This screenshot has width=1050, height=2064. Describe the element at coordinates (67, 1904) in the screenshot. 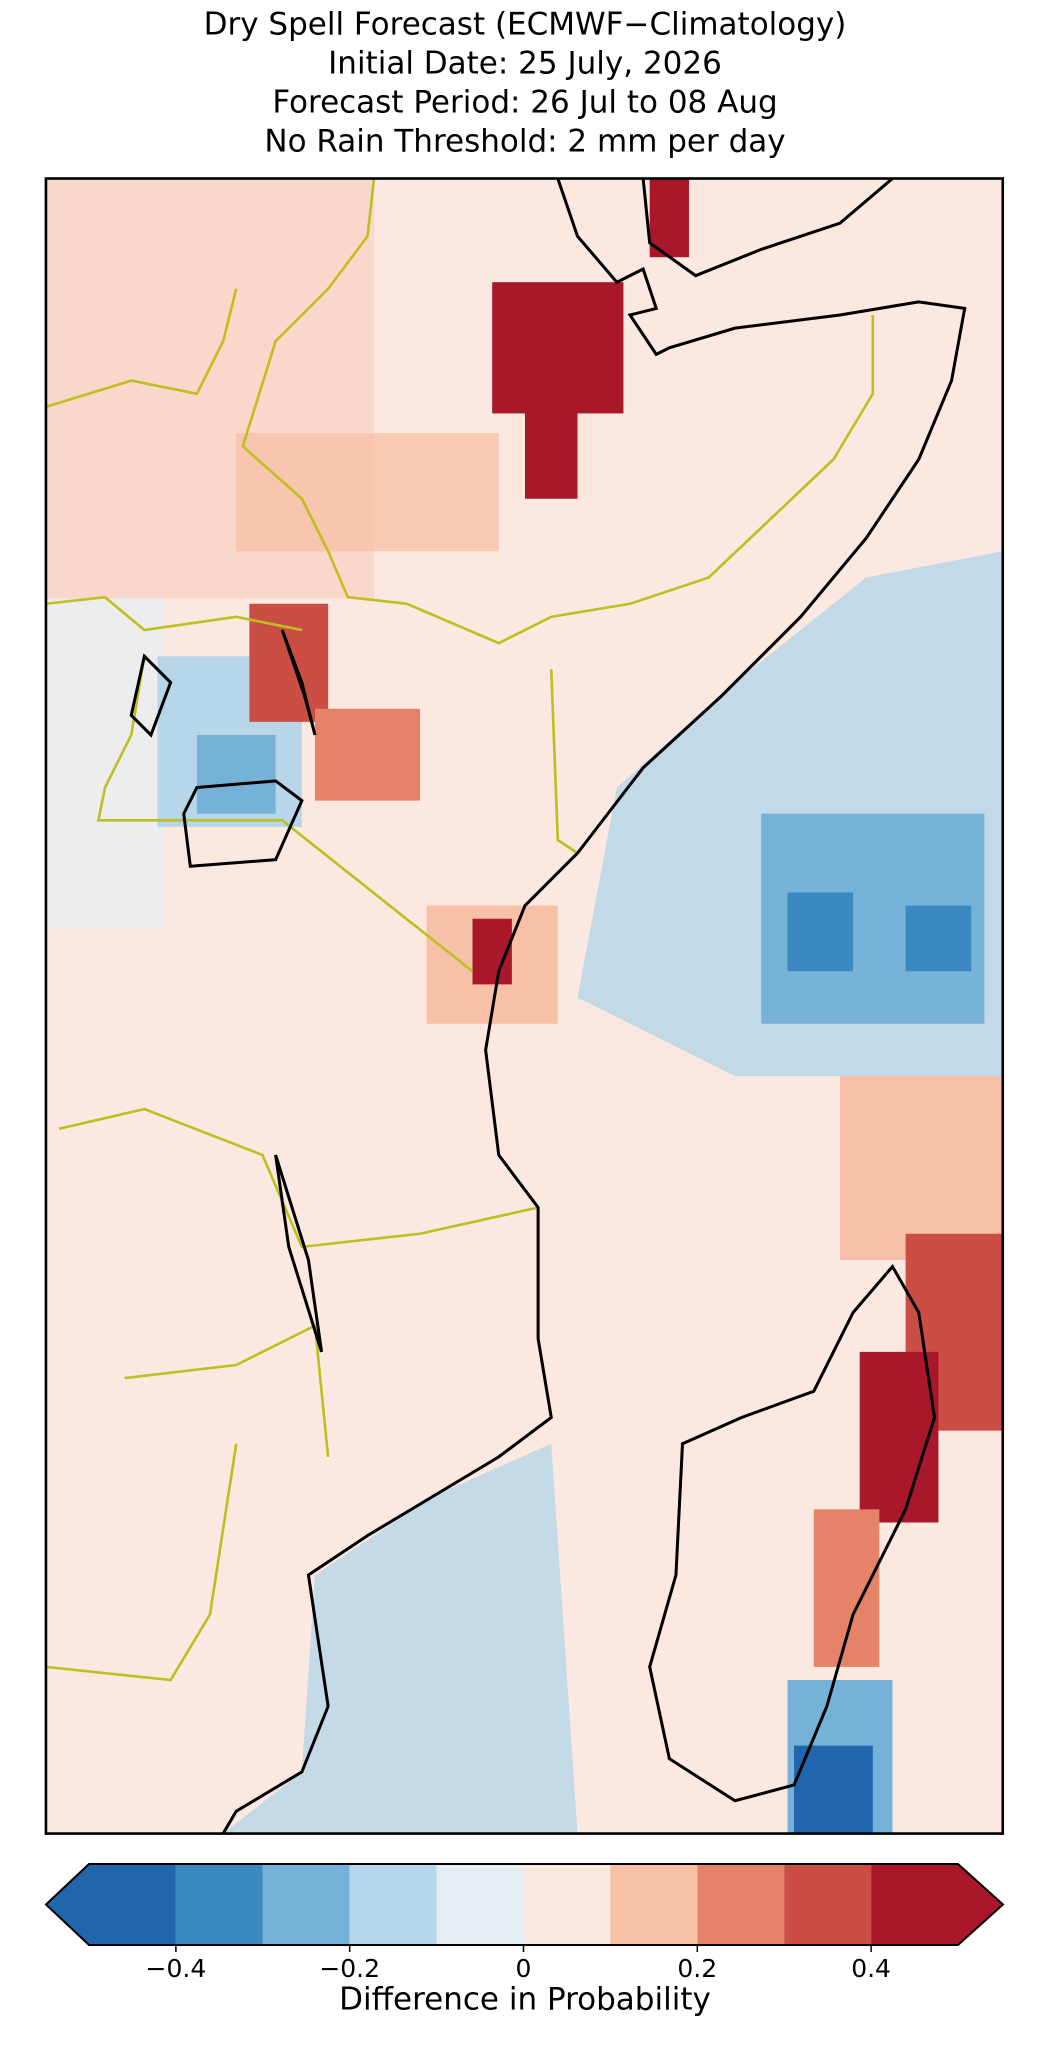

I see `extend-low` at that location.